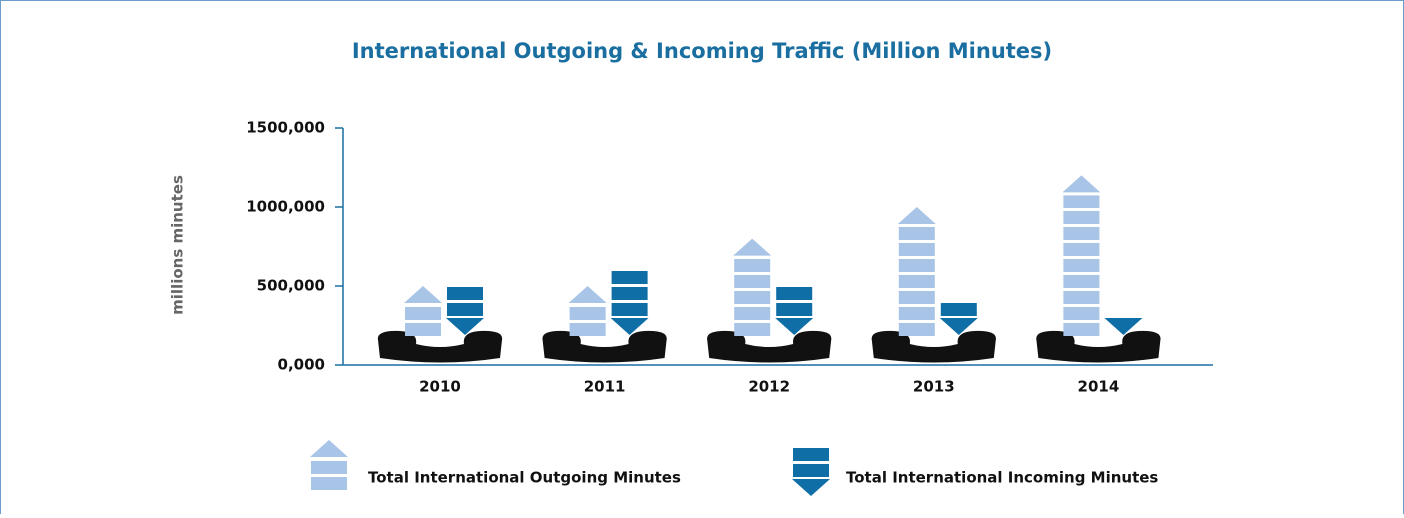 Image resolution: width=1404 pixels, height=518 pixels. Describe the element at coordinates (291, 286) in the screenshot. I see `y-tick-label: 500,000` at that location.